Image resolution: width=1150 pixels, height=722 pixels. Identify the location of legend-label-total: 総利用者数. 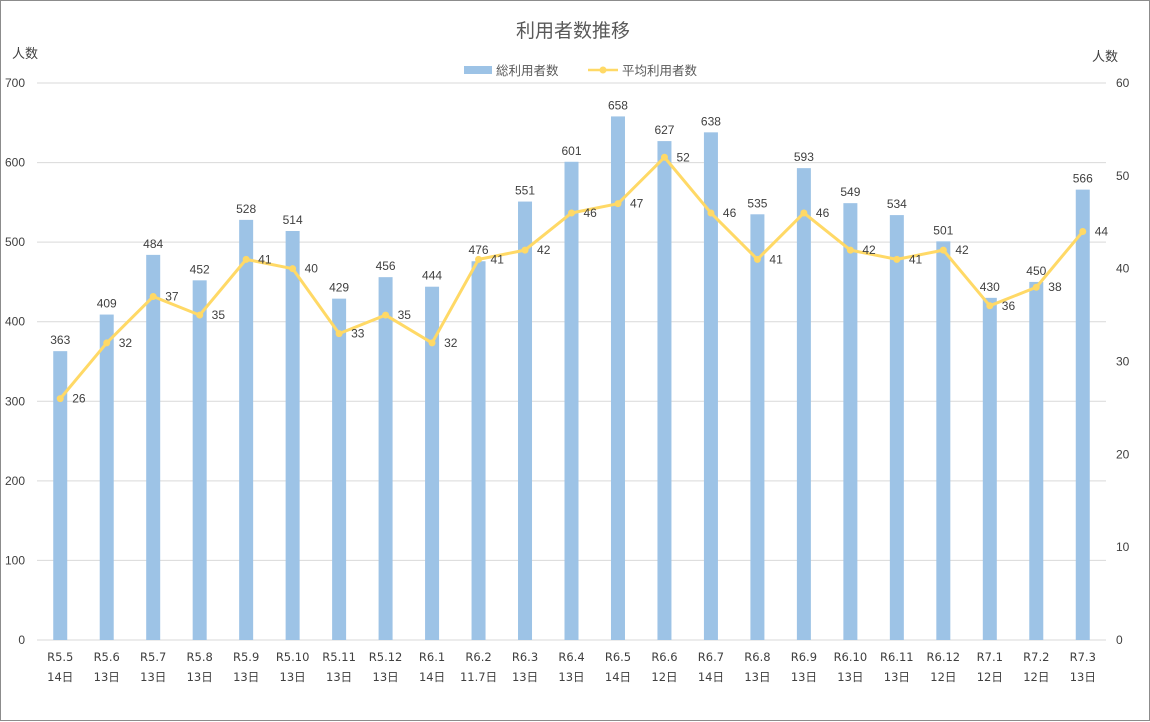
(527, 70).